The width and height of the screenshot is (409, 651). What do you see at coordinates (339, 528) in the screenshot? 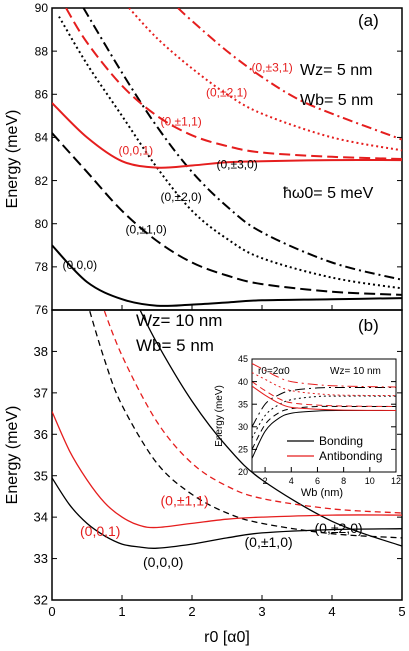
I see `curve-label-1-2: (0,±2,0)` at bounding box center [339, 528].